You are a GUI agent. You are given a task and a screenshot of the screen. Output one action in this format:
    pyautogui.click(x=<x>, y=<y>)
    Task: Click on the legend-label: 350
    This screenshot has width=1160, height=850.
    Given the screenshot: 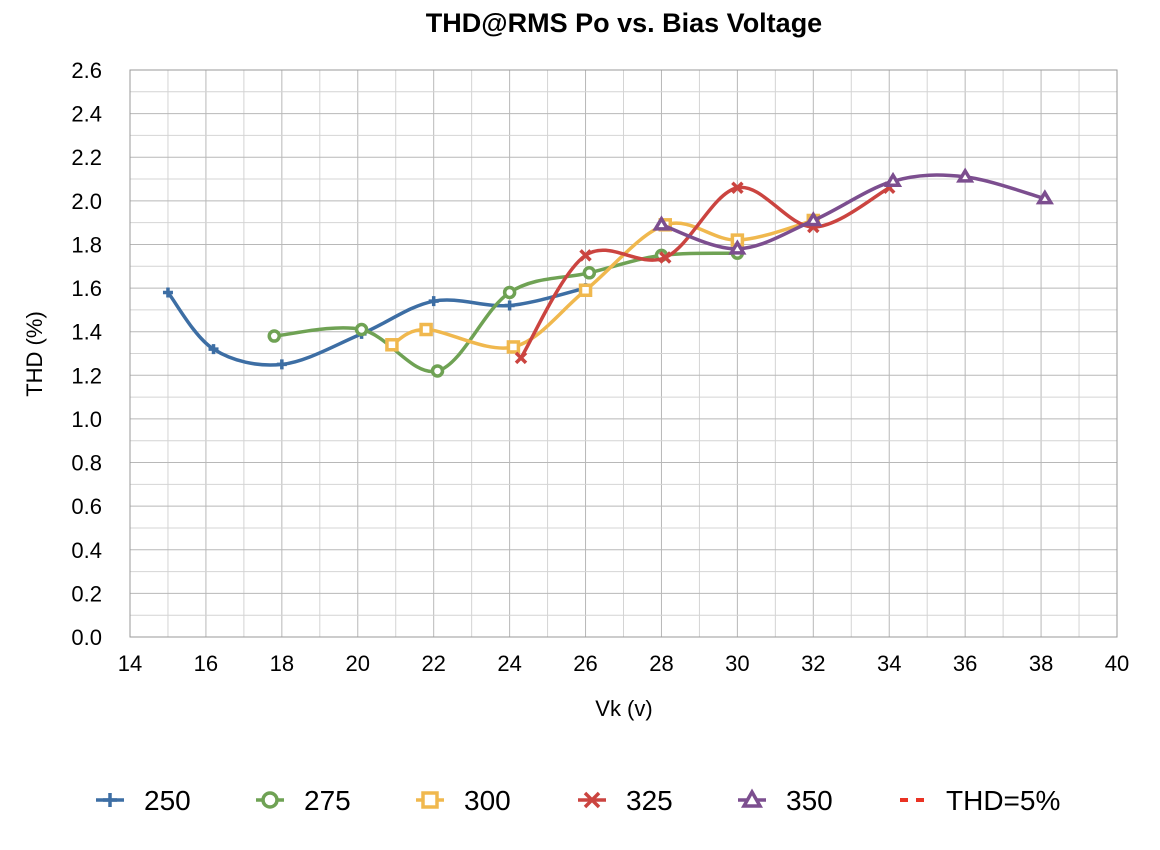 What is the action you would take?
    pyautogui.click(x=809, y=800)
    